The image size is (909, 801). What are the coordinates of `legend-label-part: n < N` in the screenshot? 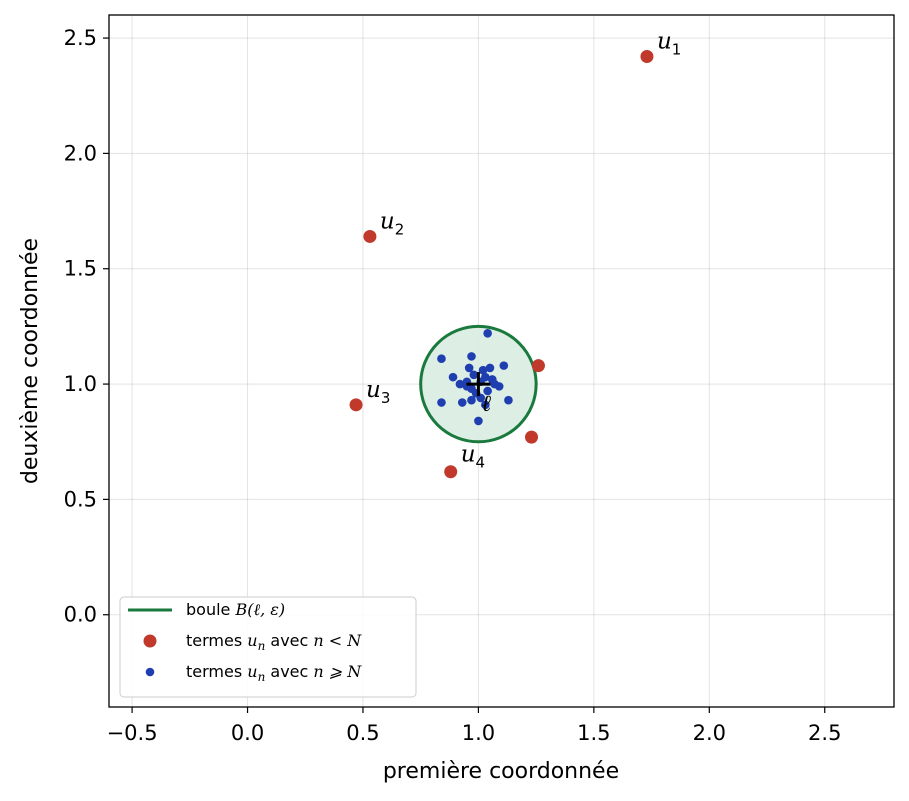 It's located at (337, 640).